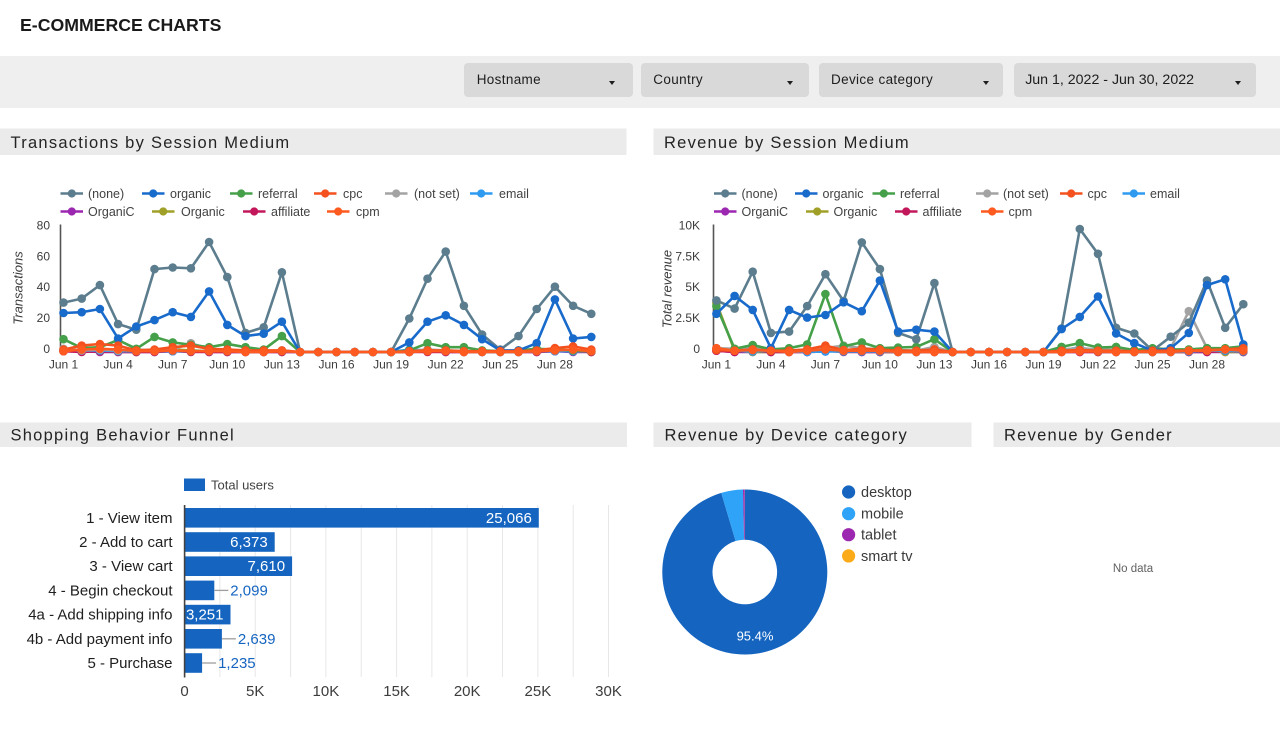 Image resolution: width=1280 pixels, height=750 pixels. What do you see at coordinates (257, 639) in the screenshot?
I see `svg-text: 2,639` at bounding box center [257, 639].